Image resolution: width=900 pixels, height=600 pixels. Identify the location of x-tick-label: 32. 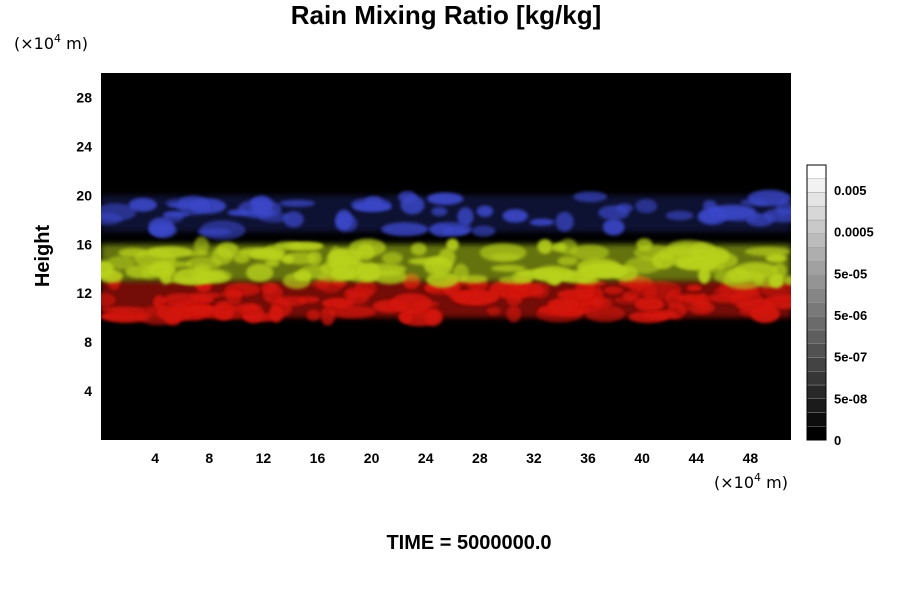
(534, 458).